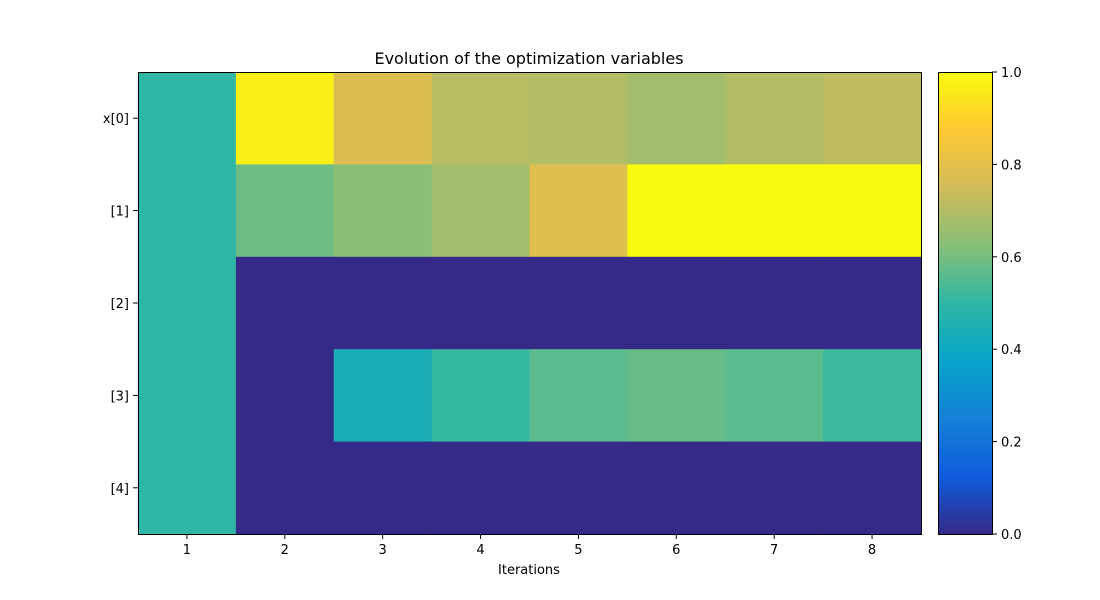  I want to click on colorbar-tick-label: 0.6, so click(1011, 258).